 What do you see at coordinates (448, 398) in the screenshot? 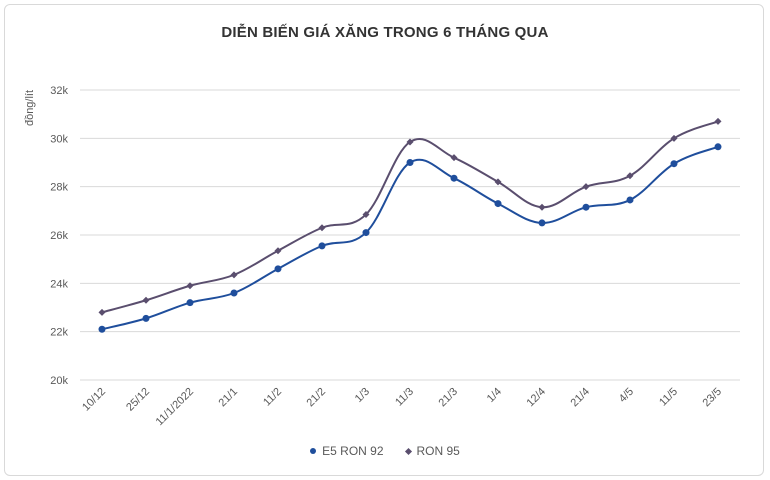
I see `x-tick-label: 21/3` at bounding box center [448, 398].